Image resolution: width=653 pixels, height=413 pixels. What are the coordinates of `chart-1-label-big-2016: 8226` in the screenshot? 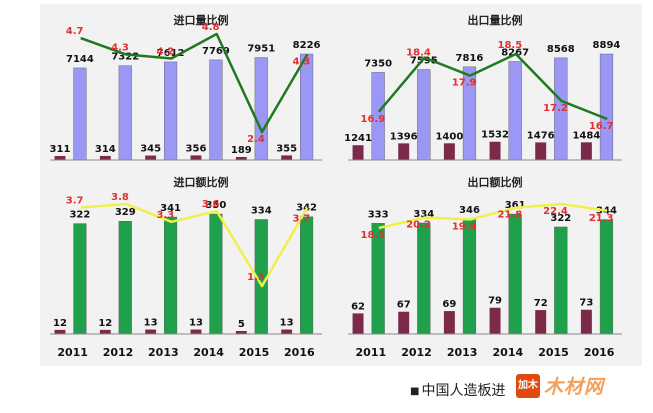 It's located at (307, 45).